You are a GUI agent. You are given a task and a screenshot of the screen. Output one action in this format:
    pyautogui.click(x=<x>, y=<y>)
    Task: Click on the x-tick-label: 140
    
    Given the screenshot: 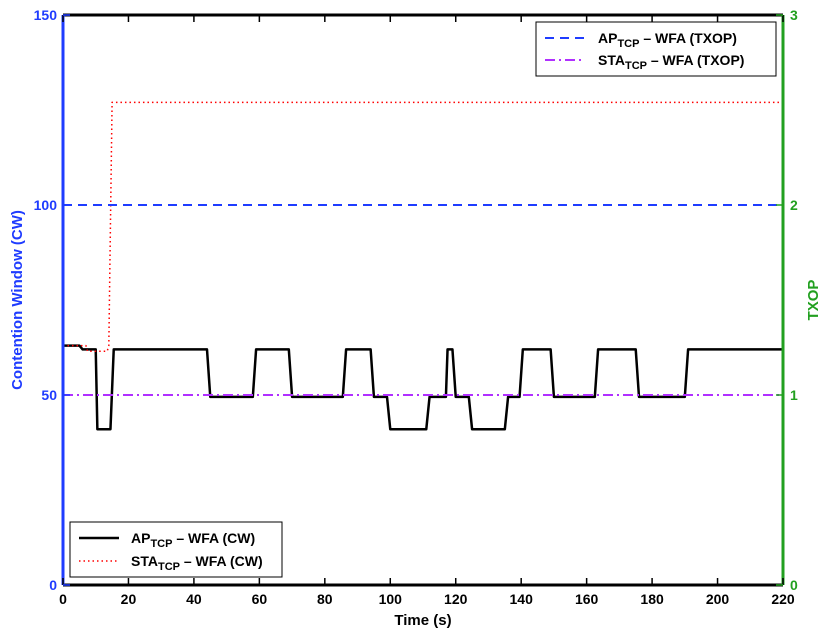 What is the action you would take?
    pyautogui.click(x=522, y=599)
    